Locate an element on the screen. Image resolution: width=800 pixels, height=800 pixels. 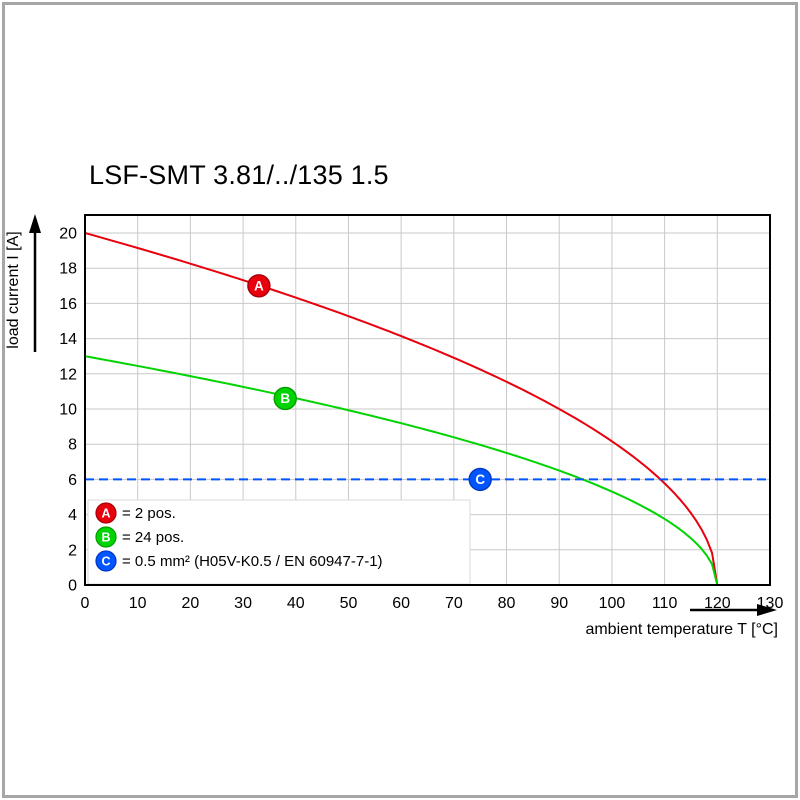
marker-letter-A: A is located at coordinates (259, 286).